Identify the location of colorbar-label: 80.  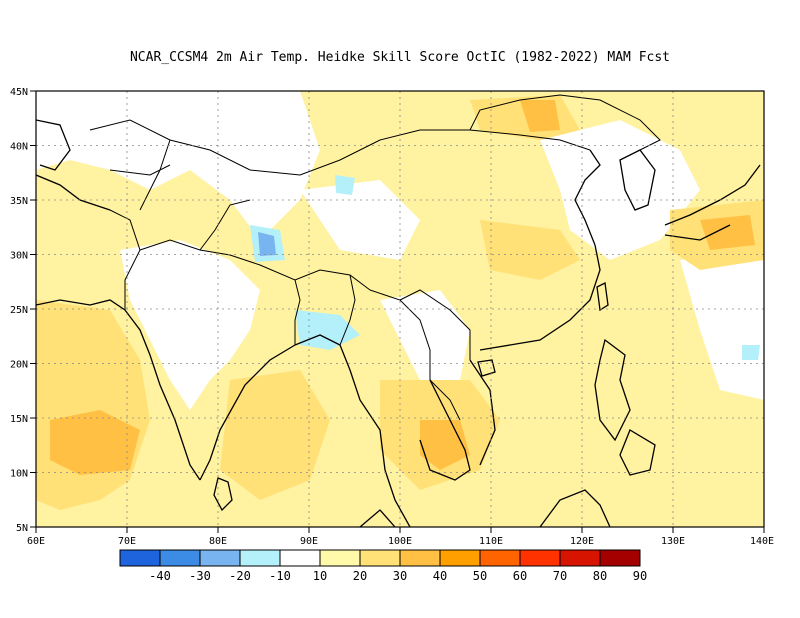
(600, 576).